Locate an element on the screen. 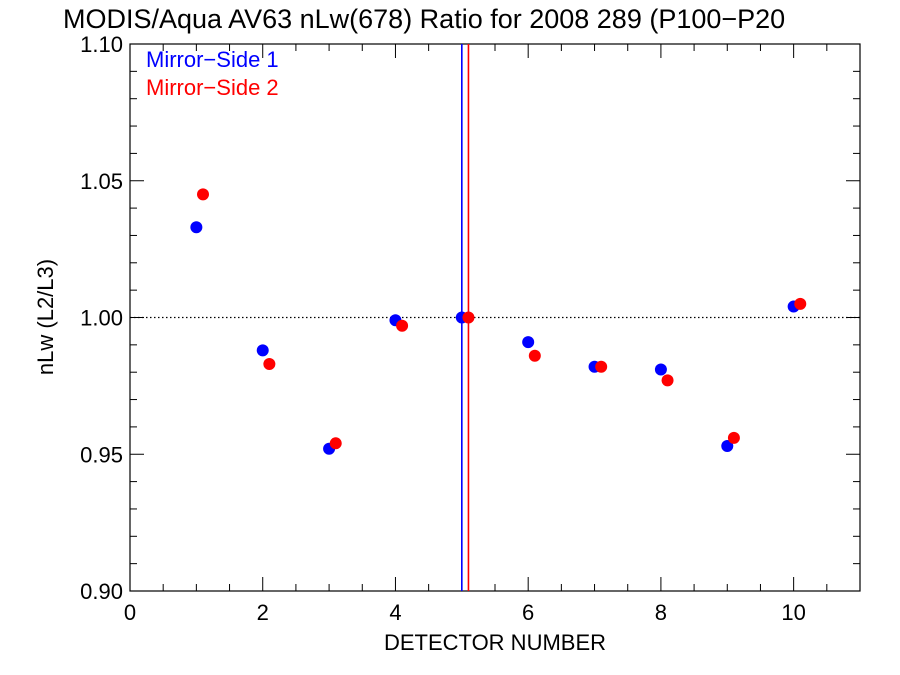  x-tick-label: 0 is located at coordinates (130, 612).